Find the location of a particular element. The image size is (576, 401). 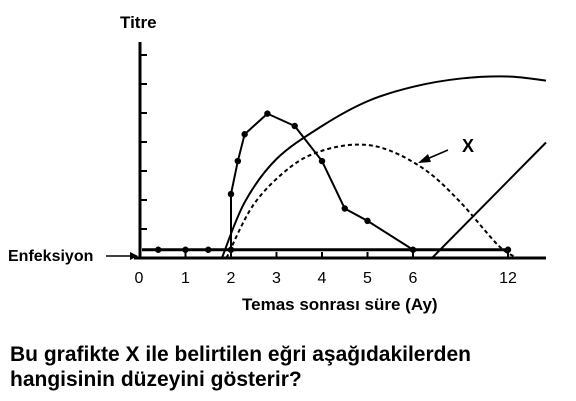

x-tick-label: 1 is located at coordinates (185, 278).